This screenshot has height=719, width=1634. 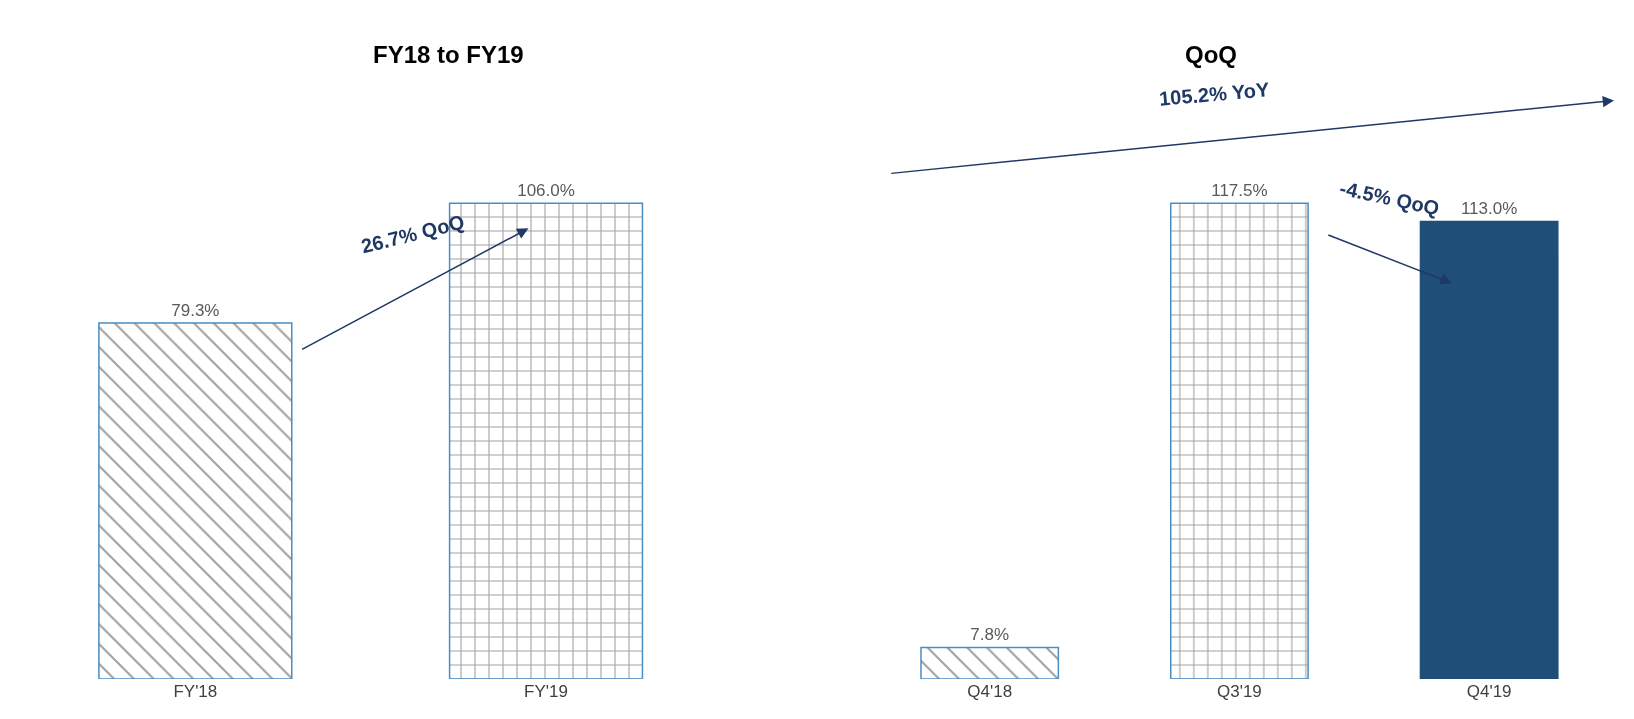 What do you see at coordinates (1489, 209) in the screenshot?
I see `data-label: 113.0%` at bounding box center [1489, 209].